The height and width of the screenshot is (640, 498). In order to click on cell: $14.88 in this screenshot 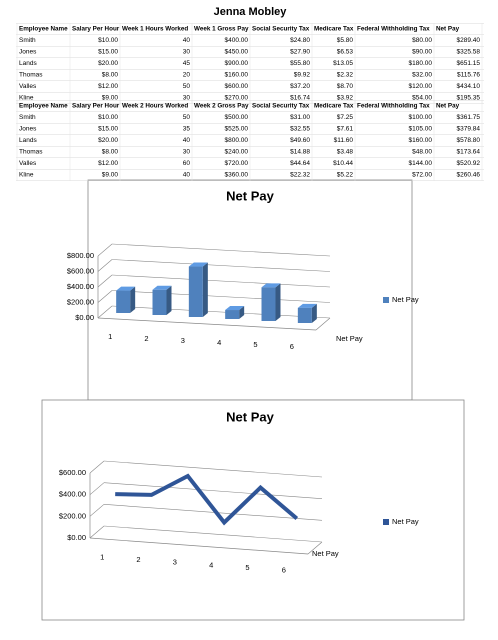, I will do `click(300, 152)`.